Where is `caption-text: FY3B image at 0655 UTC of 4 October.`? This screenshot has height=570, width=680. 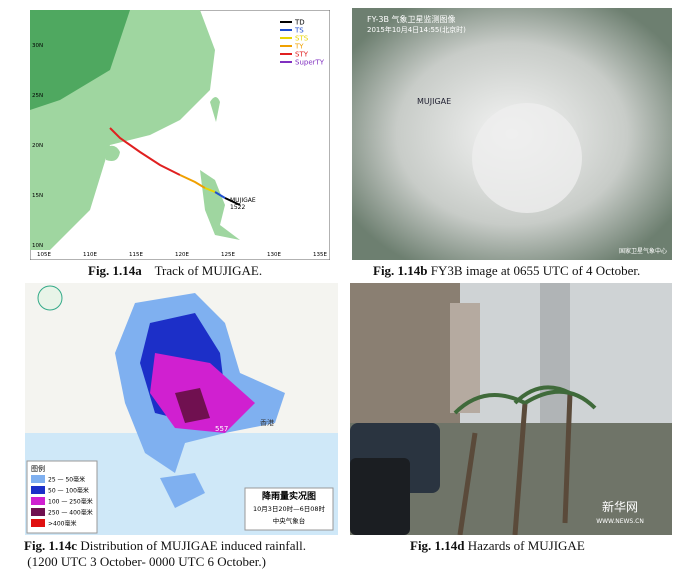 caption-text: FY3B image at 0655 UTC of 4 October. is located at coordinates (535, 270).